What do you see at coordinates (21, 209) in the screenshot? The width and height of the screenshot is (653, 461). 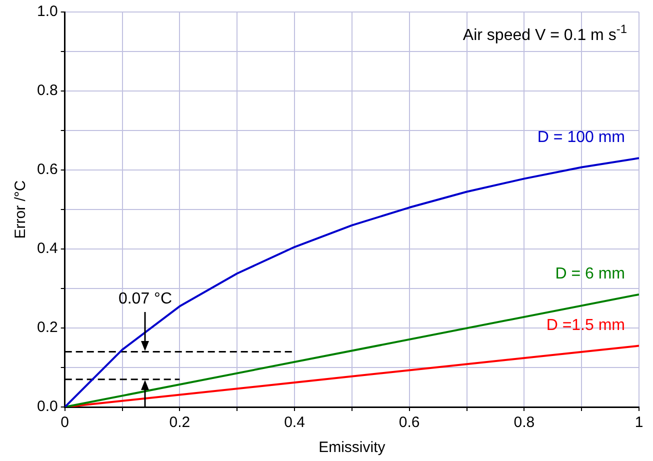 I see `y-axis-title: Error /°C` at bounding box center [21, 209].